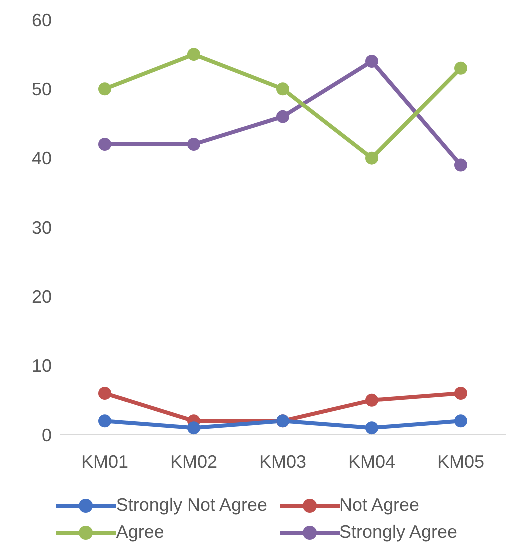 The height and width of the screenshot is (545, 508). I want to click on x-tick-label: KM01, so click(105, 462).